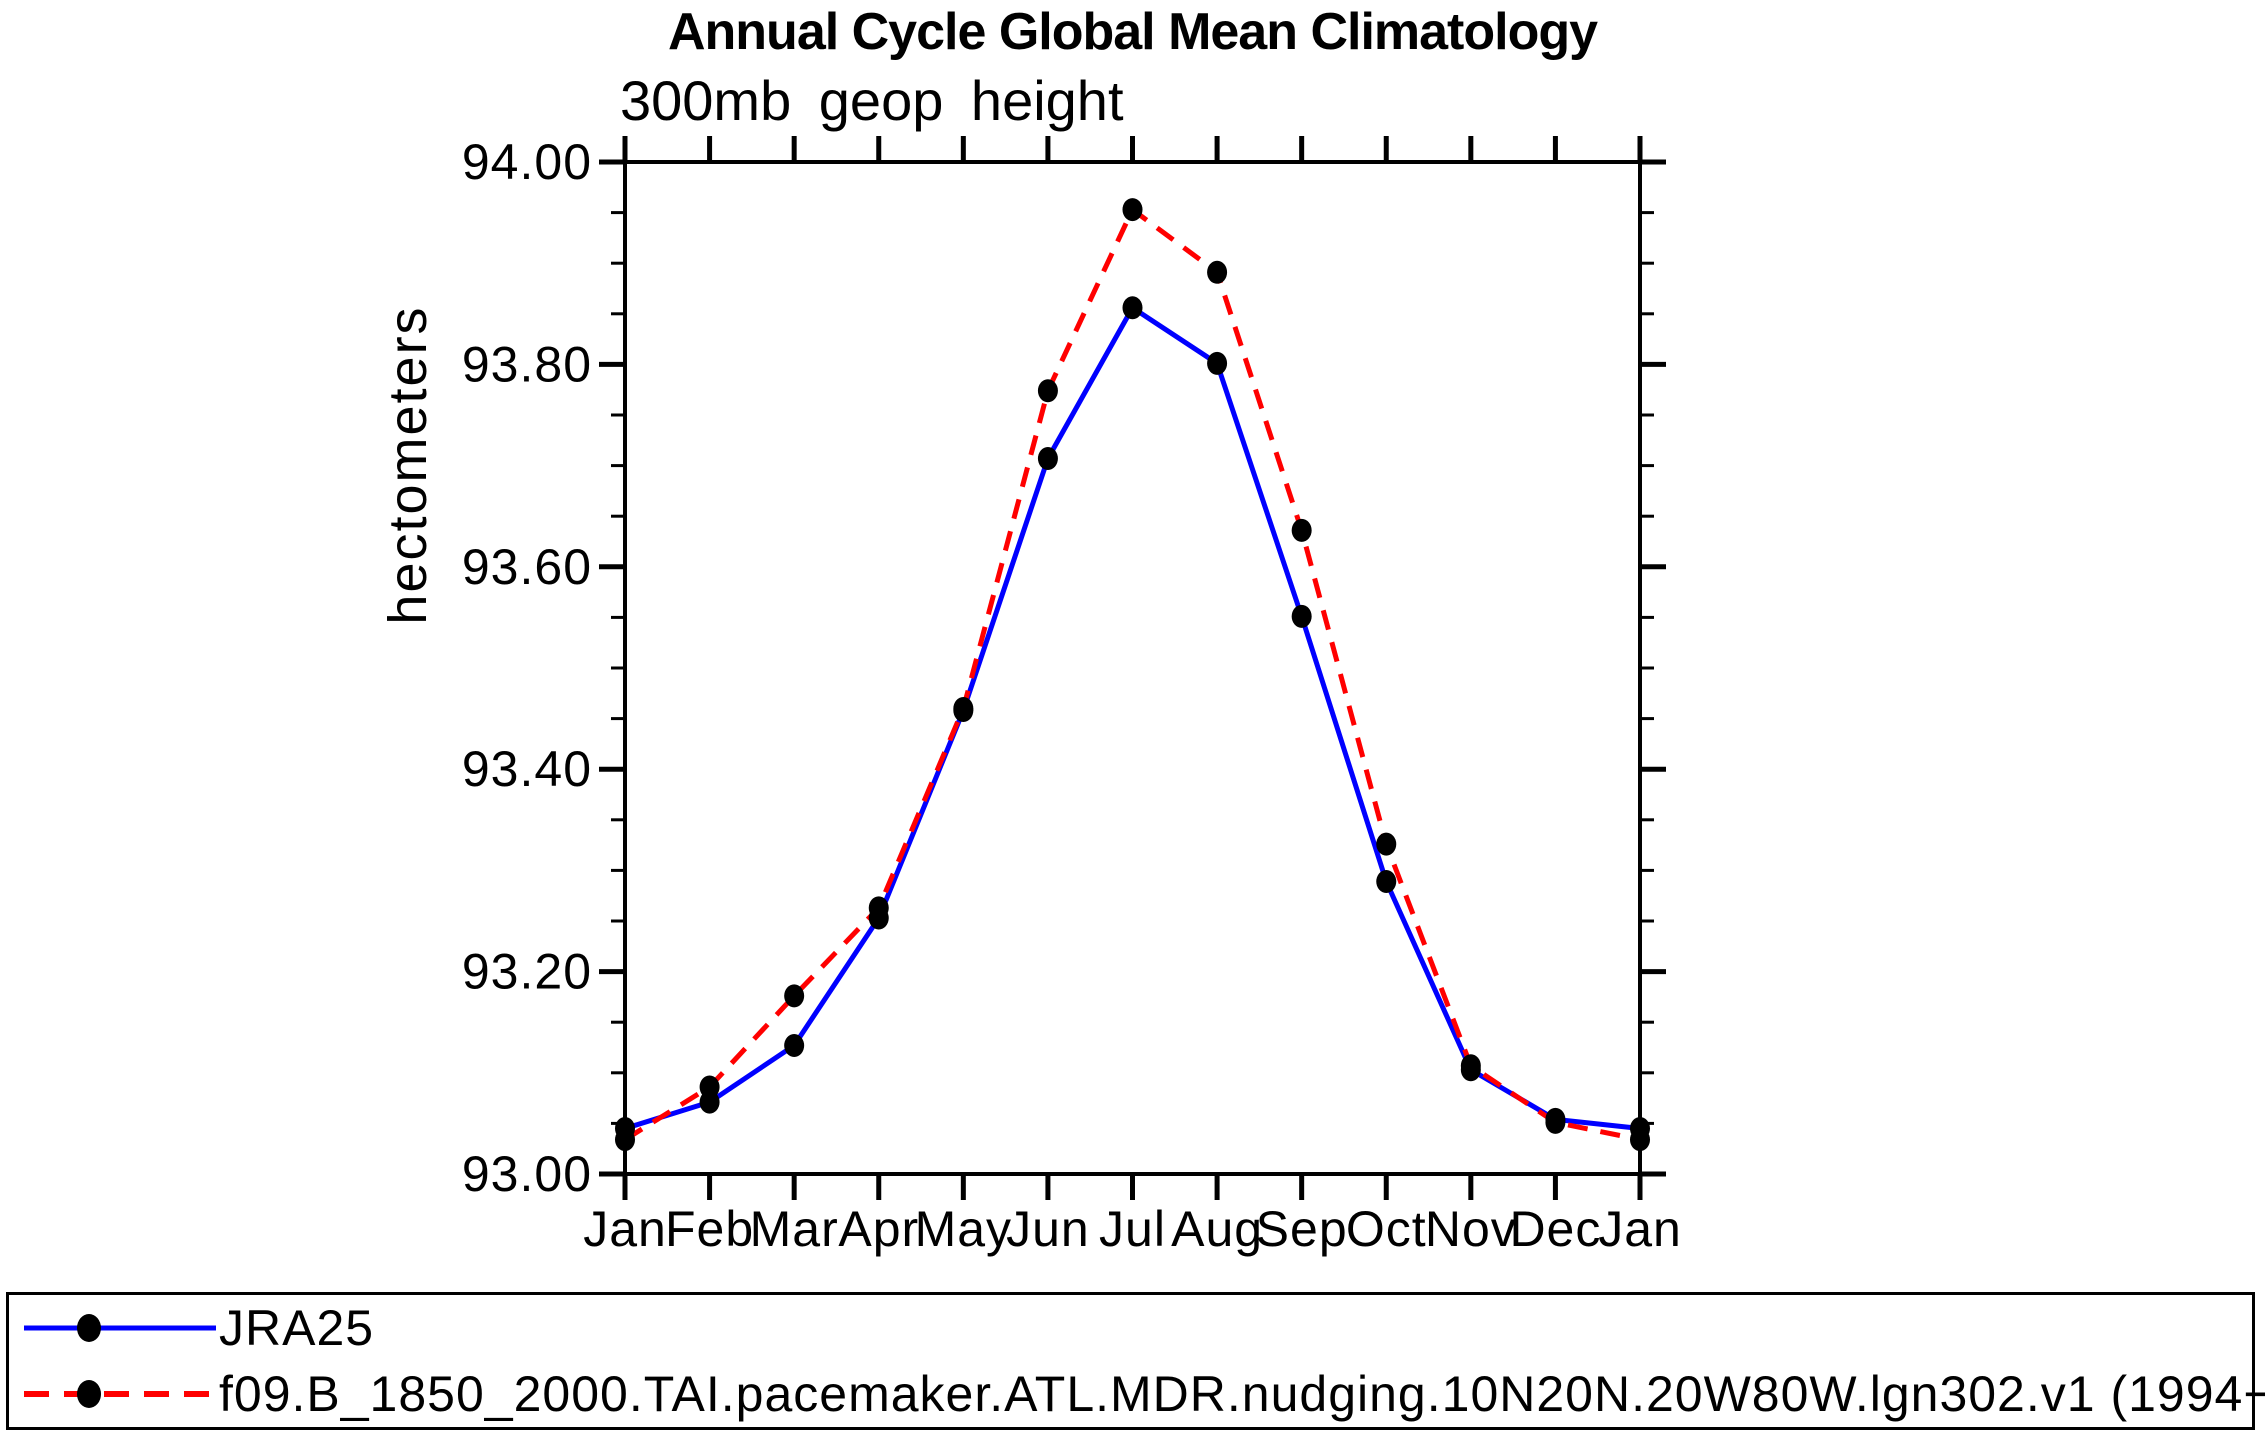 The height and width of the screenshot is (1435, 2265). What do you see at coordinates (527, 1174) in the screenshot?
I see `y-tick-label: 93.00` at bounding box center [527, 1174].